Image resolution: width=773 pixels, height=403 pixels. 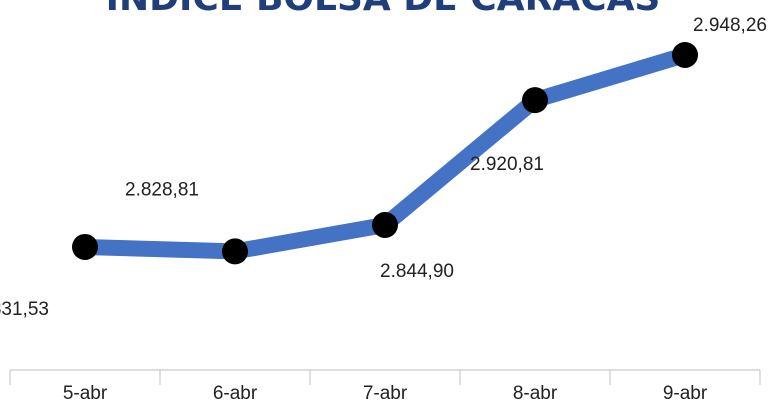 What do you see at coordinates (85, 393) in the screenshot?
I see `x-tick-label: 5-abr` at bounding box center [85, 393].